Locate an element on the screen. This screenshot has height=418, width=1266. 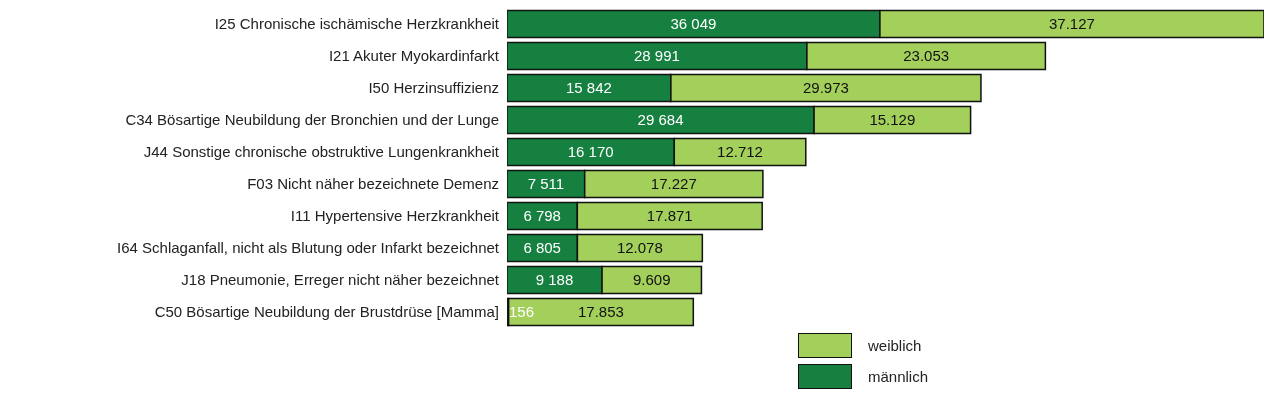
legend-label: männlich is located at coordinates (898, 376).